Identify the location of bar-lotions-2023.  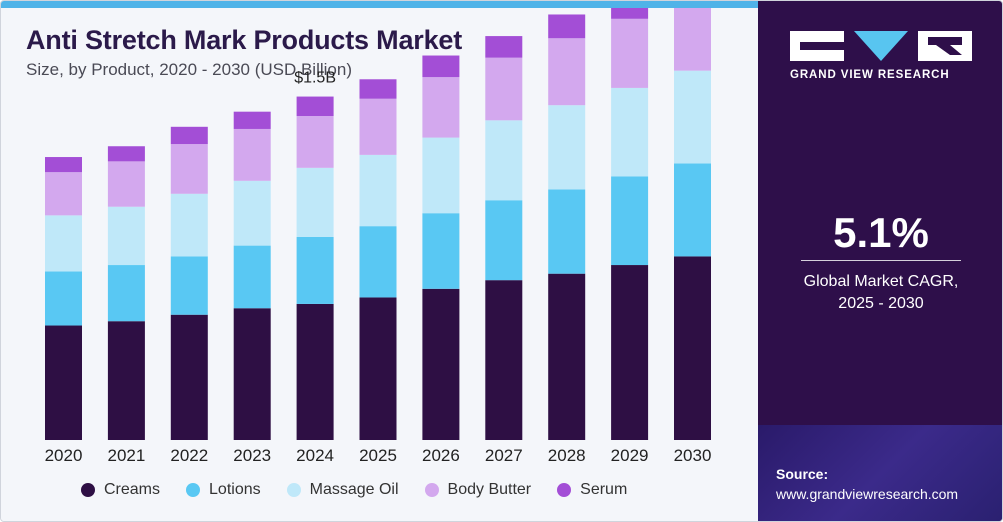
(252, 277).